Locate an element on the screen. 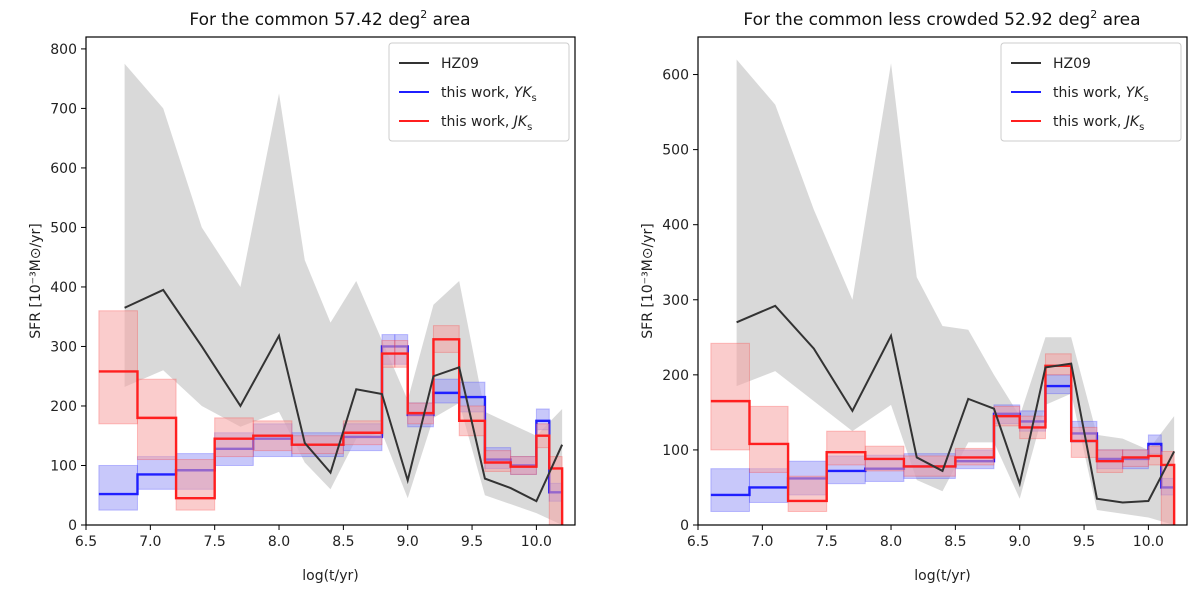  chart-title-main: For the common less crowded 52.92 deg is located at coordinates (916, 20).